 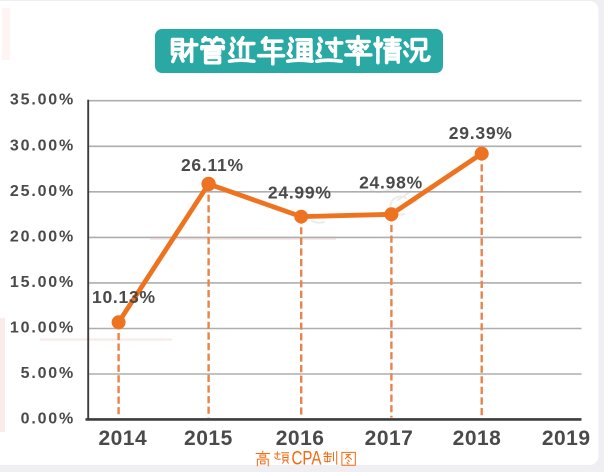 I want to click on svg-text: 2017, so click(x=389, y=438).